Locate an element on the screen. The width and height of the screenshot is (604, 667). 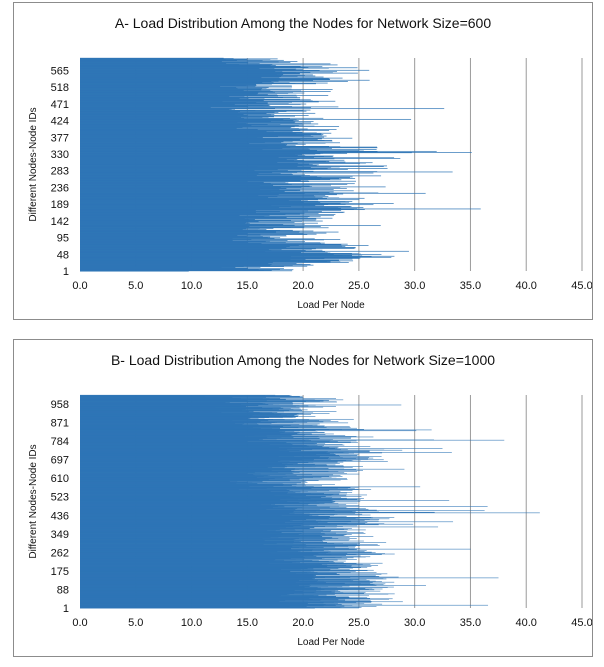
x-tick-label: 30.0 is located at coordinates (414, 286).